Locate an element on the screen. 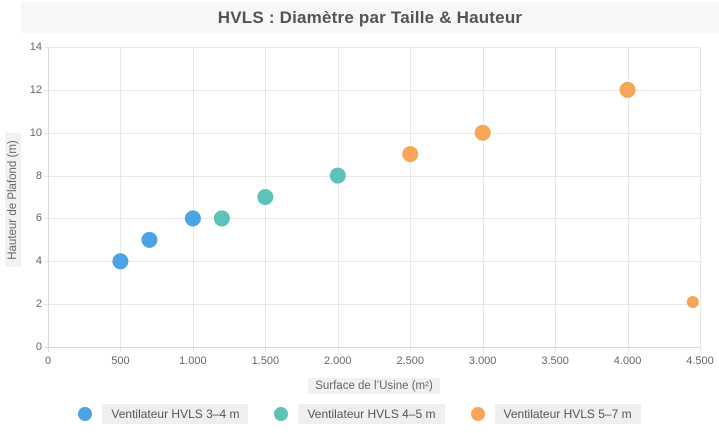 This screenshot has width=719, height=433. x-tick-label: 1.500 is located at coordinates (265, 361).